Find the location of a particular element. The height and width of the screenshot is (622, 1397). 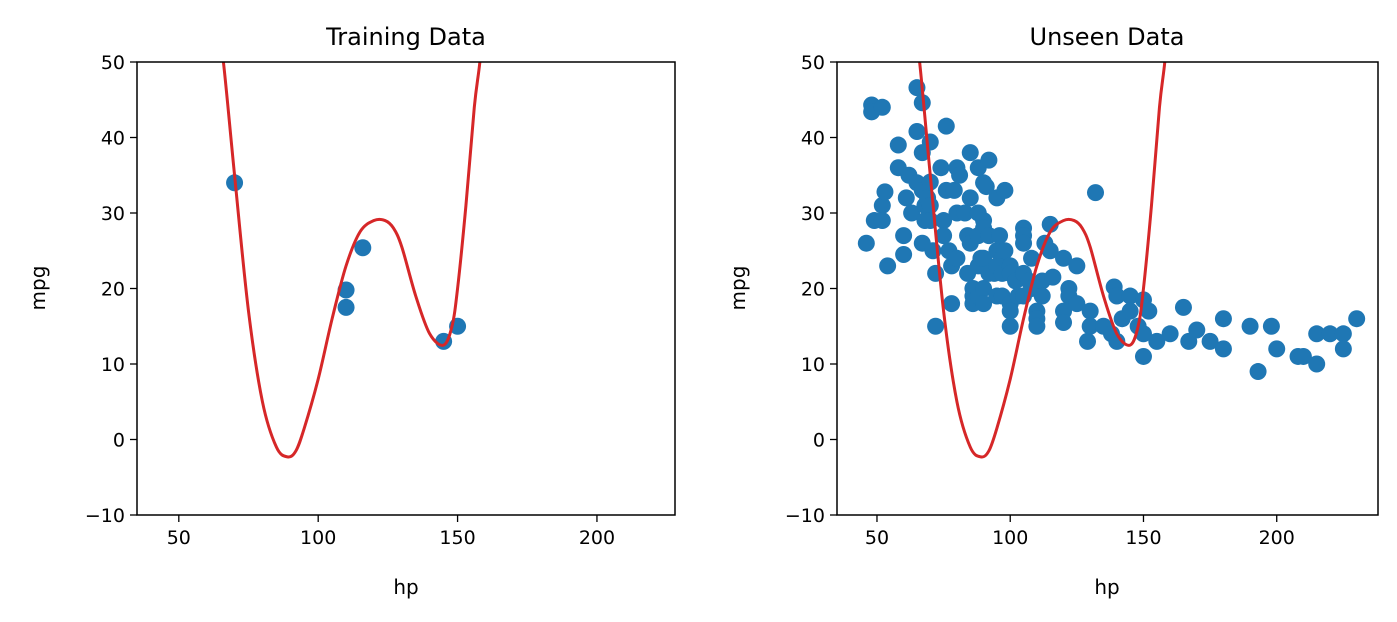

chart-title: Unseen Data is located at coordinates (1107, 37).